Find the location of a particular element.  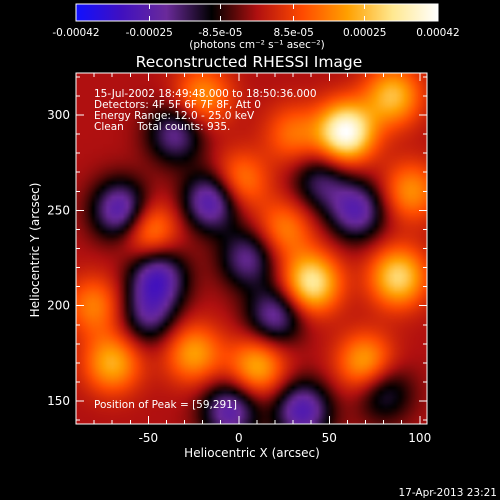

colorbar-tick-label: -0.00042 is located at coordinates (75, 33).